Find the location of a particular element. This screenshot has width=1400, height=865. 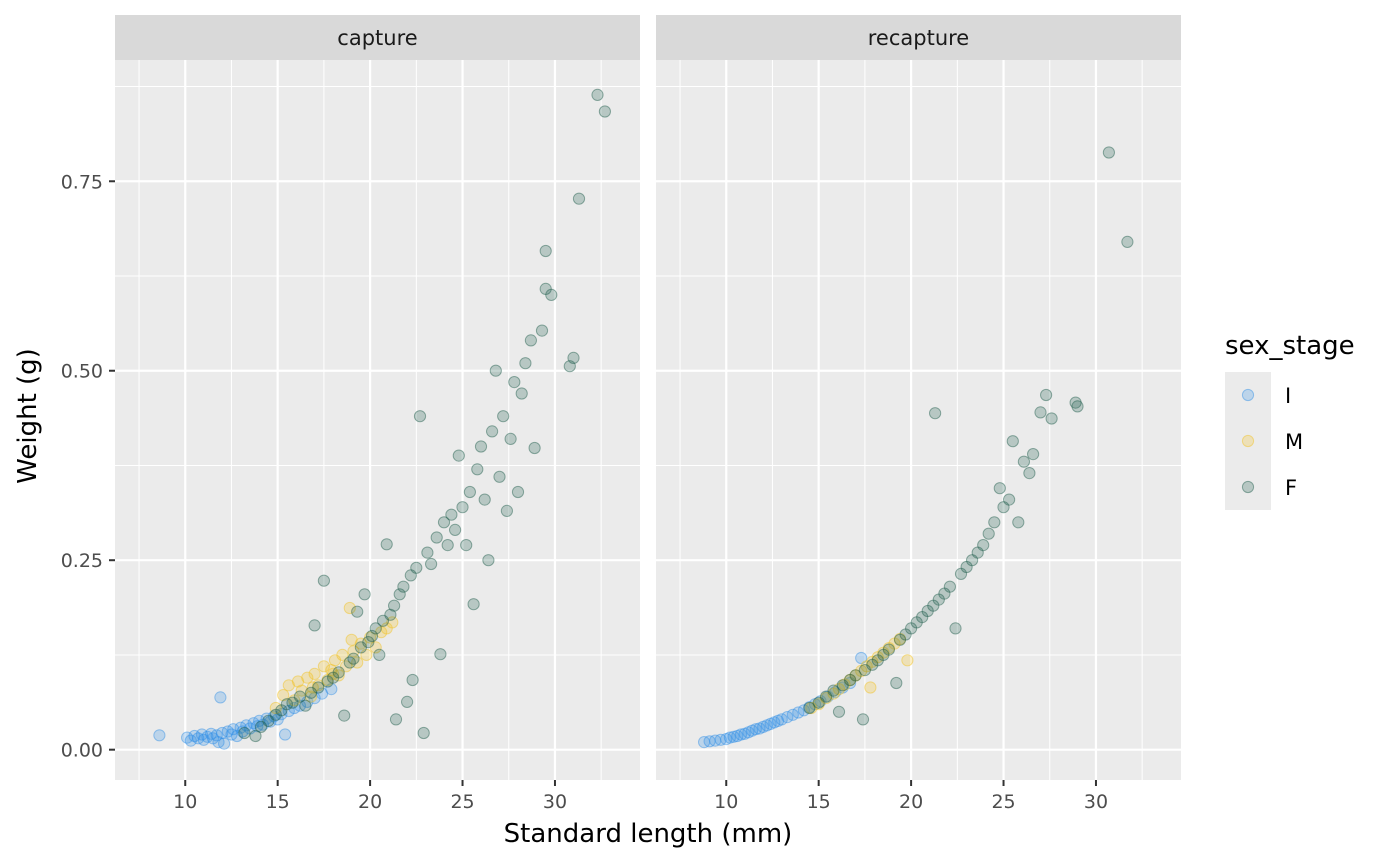

legend-symbol-M is located at coordinates (1248, 441).